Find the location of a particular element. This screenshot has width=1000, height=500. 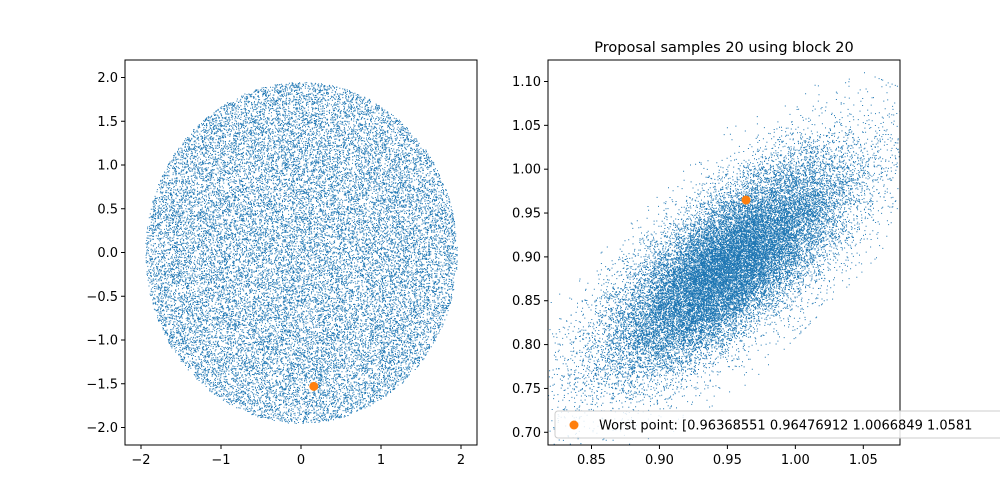

y-tick-label: 1.0 is located at coordinates (107, 166).